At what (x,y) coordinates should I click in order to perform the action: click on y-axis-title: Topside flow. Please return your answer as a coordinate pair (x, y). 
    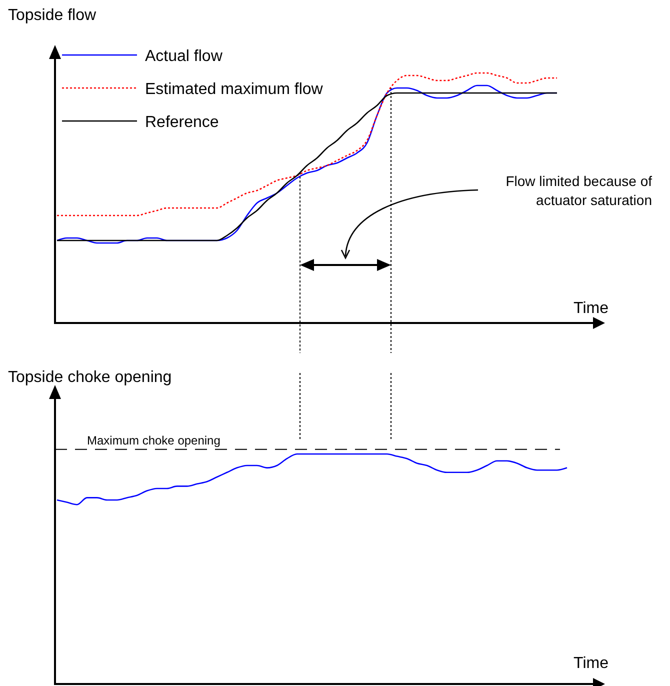
    Looking at the image, I should click on (52, 15).